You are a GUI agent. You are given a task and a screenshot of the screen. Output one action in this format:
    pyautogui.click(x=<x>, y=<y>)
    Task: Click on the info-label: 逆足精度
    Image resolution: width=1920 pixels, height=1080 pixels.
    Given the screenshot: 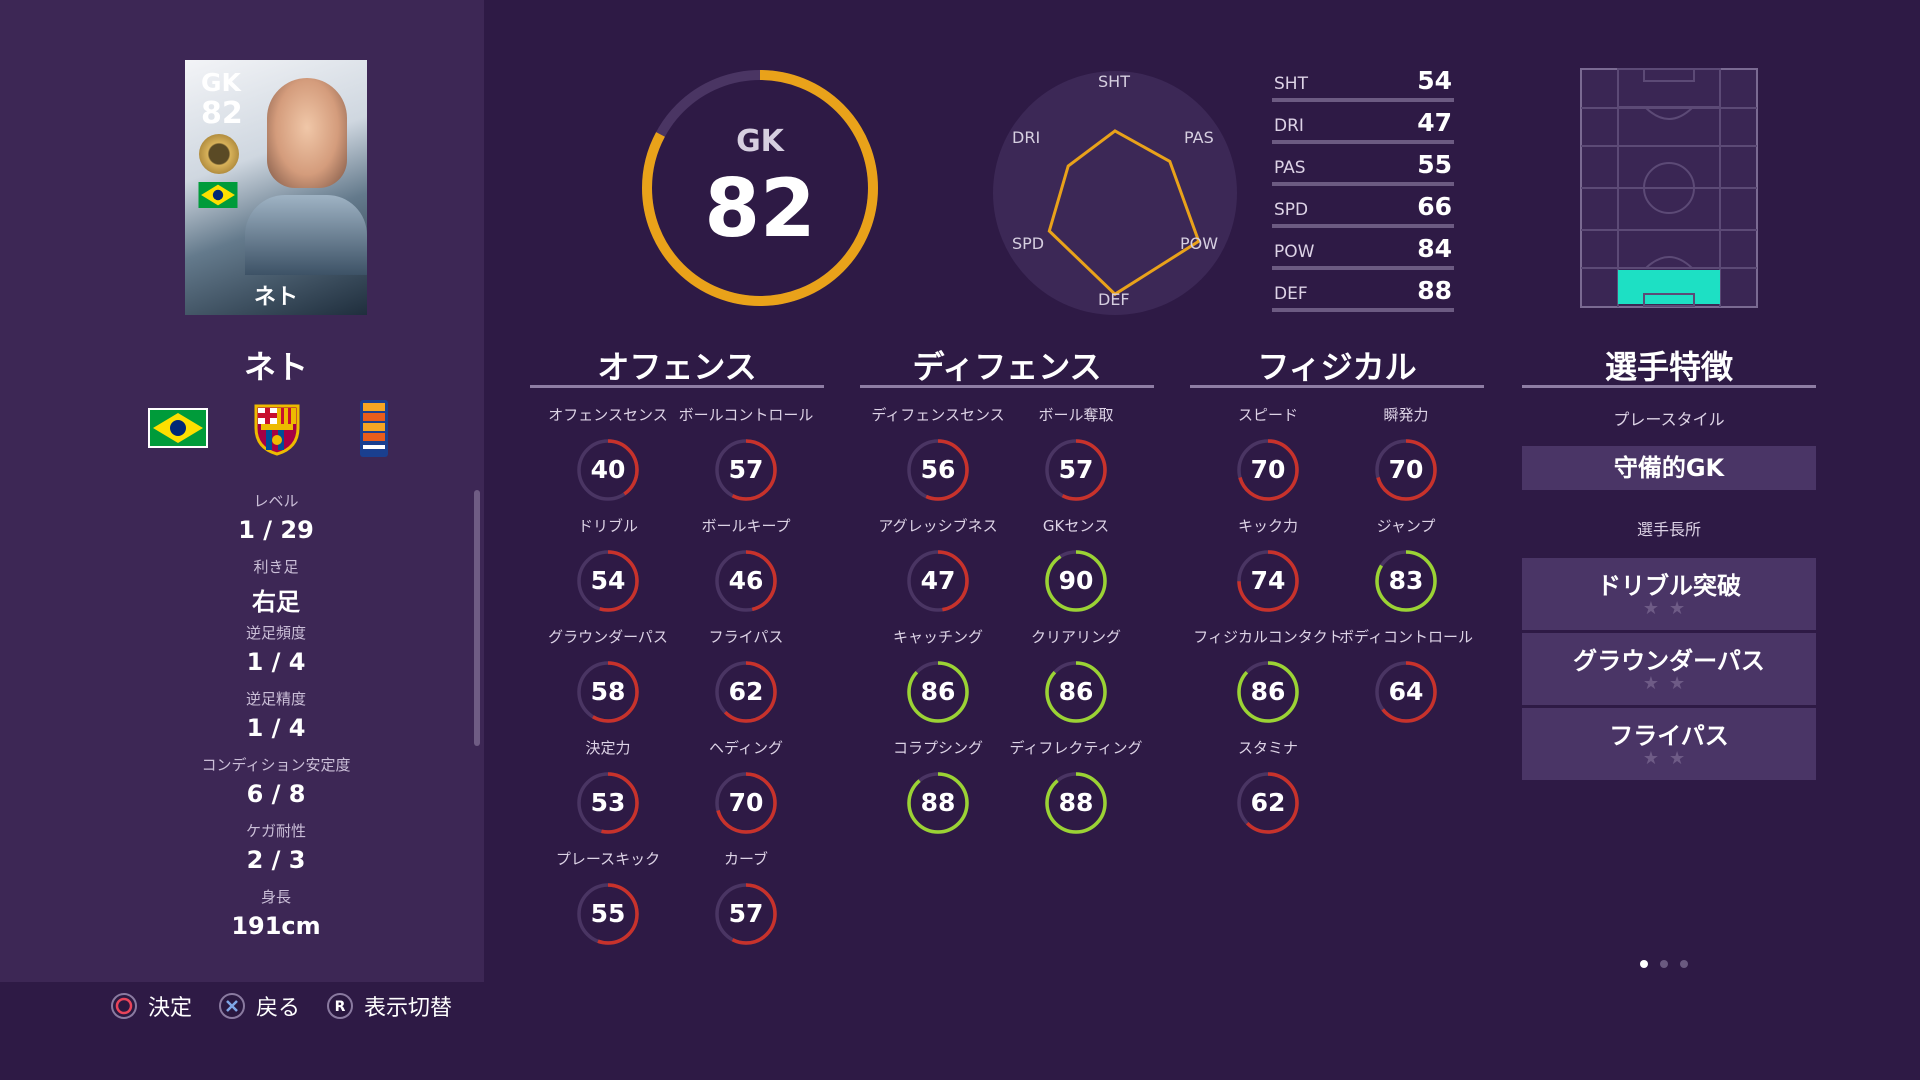 What is the action you would take?
    pyautogui.click(x=275, y=699)
    